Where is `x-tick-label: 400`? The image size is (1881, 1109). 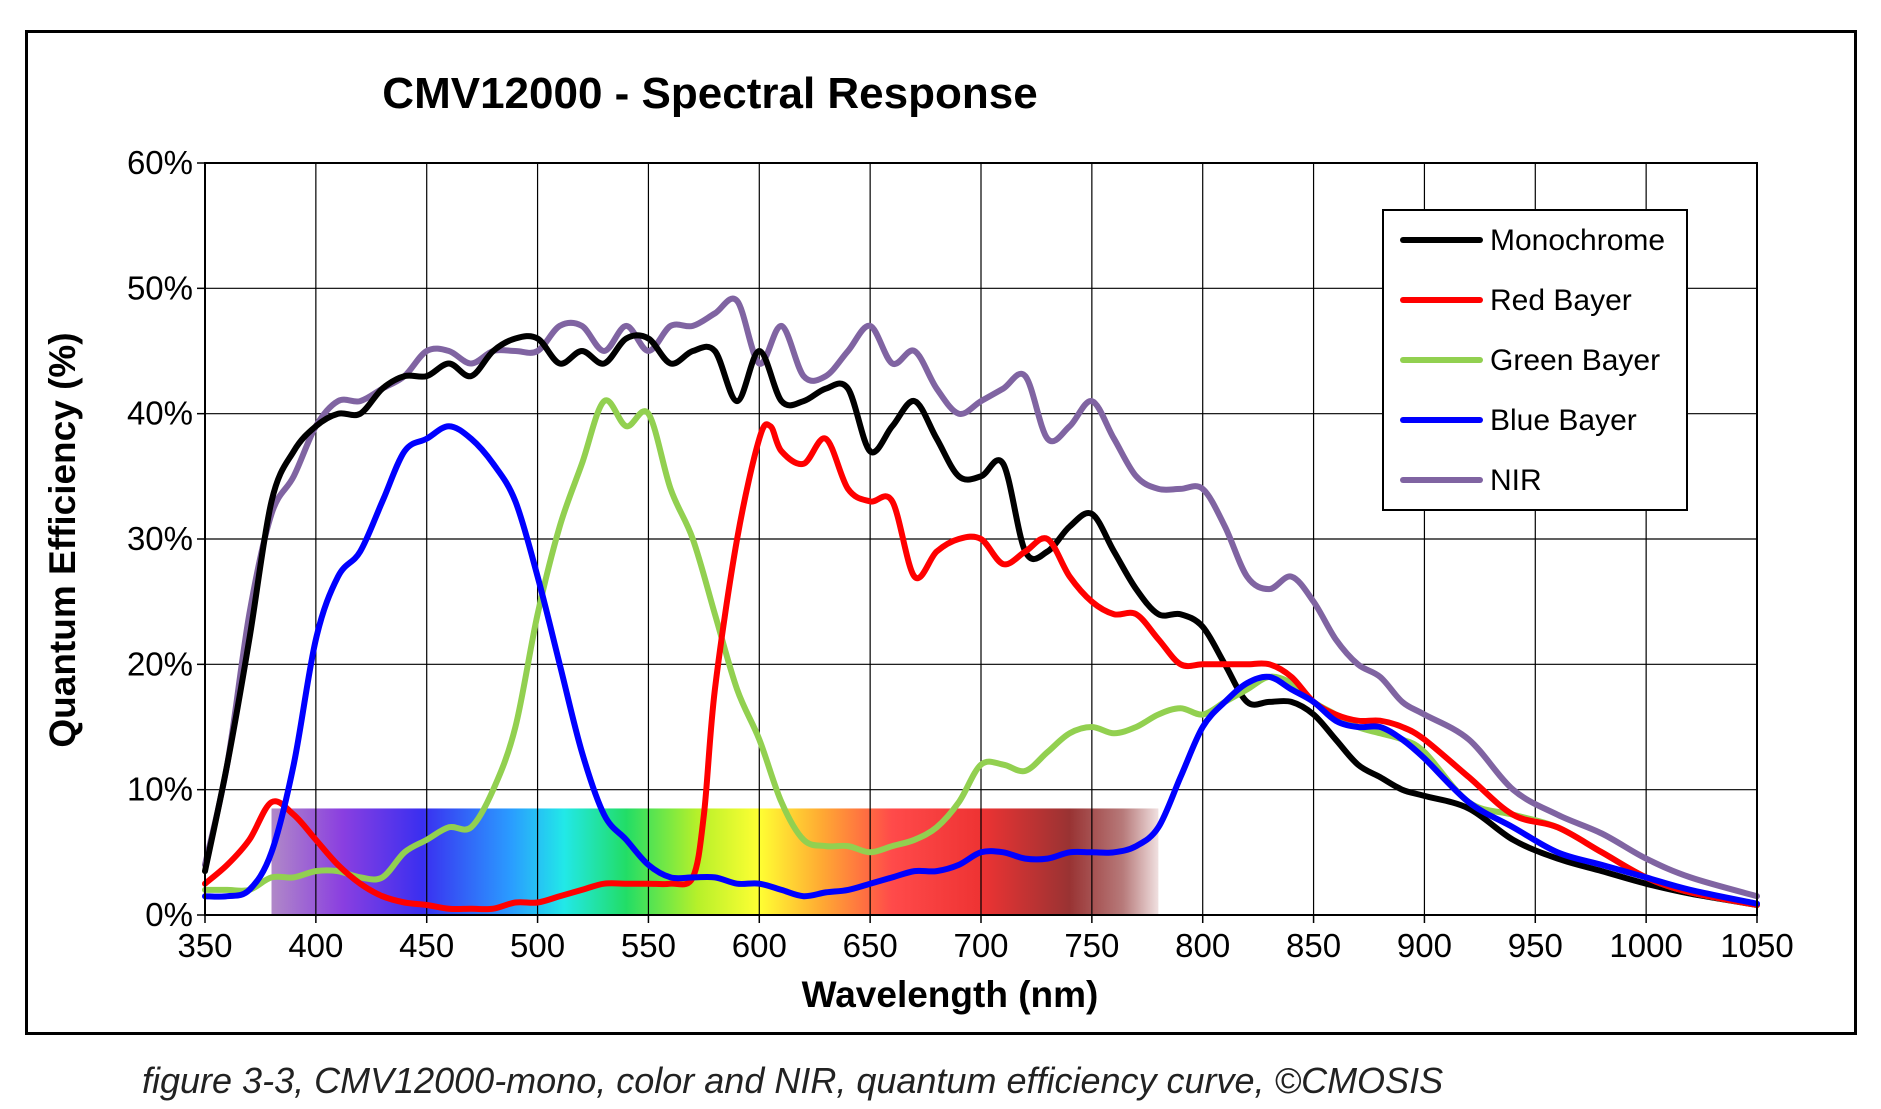 x-tick-label: 400 is located at coordinates (315, 945).